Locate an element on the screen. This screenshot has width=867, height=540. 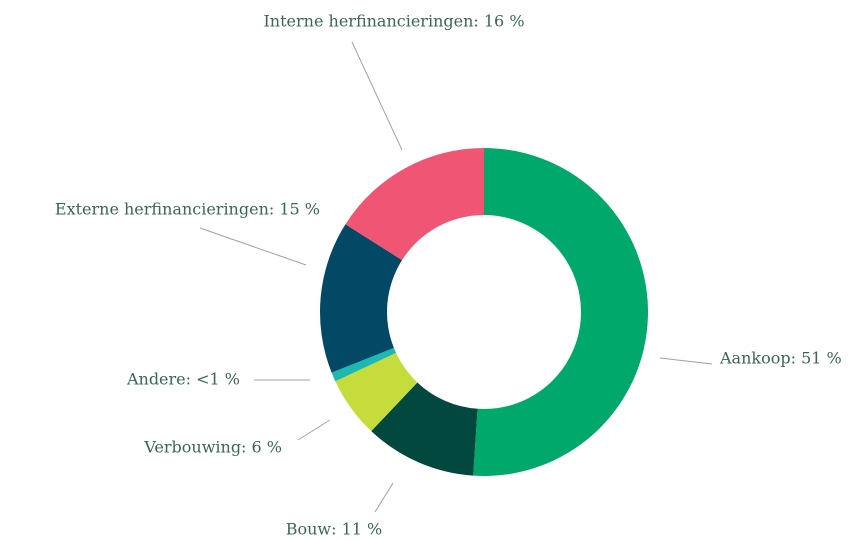
slice-label: Bouw: 11 % is located at coordinates (334, 529).